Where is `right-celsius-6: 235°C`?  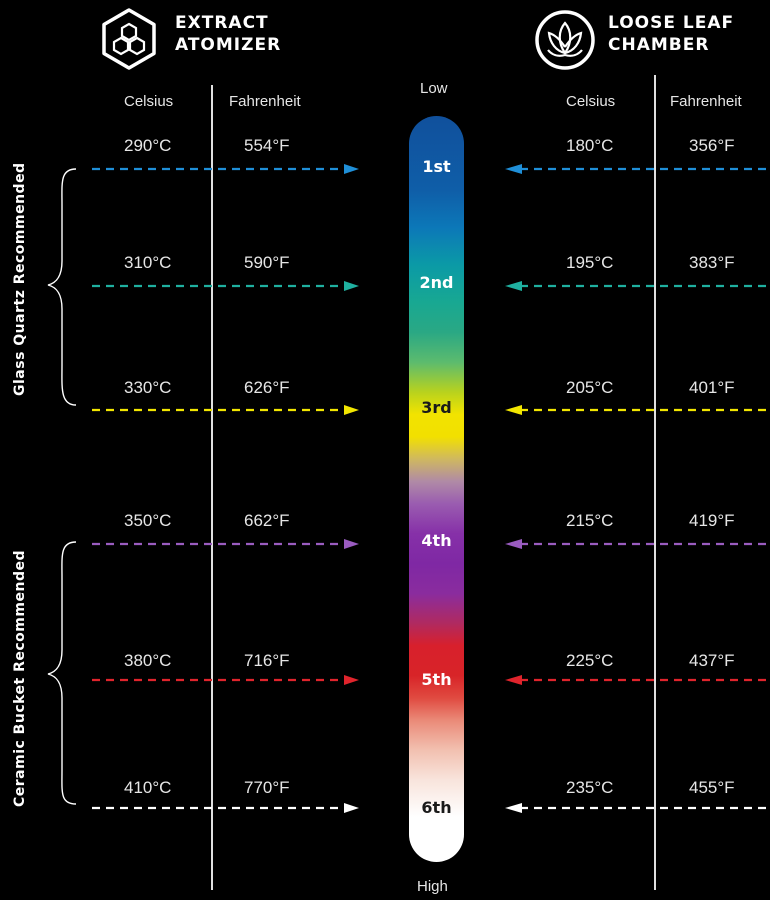
right-celsius-6: 235°C is located at coordinates (590, 787).